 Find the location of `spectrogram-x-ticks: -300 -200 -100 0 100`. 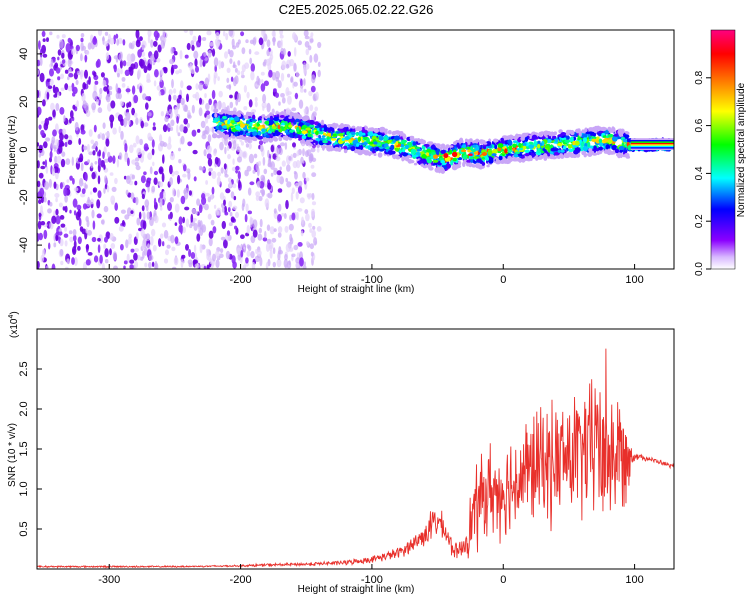

spectrogram-x-ticks: -300 -200 -100 0 100 is located at coordinates (371, 275).